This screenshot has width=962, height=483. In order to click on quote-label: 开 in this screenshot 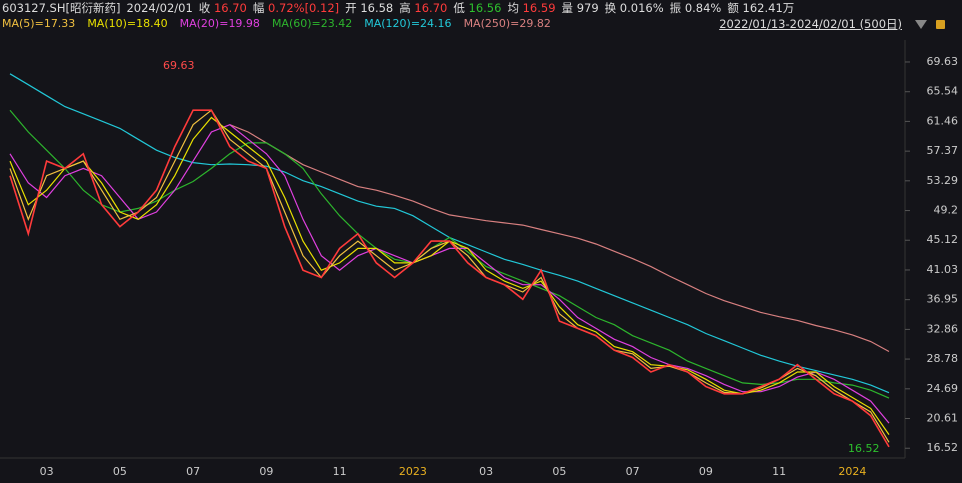, I will do `click(351, 8)`.